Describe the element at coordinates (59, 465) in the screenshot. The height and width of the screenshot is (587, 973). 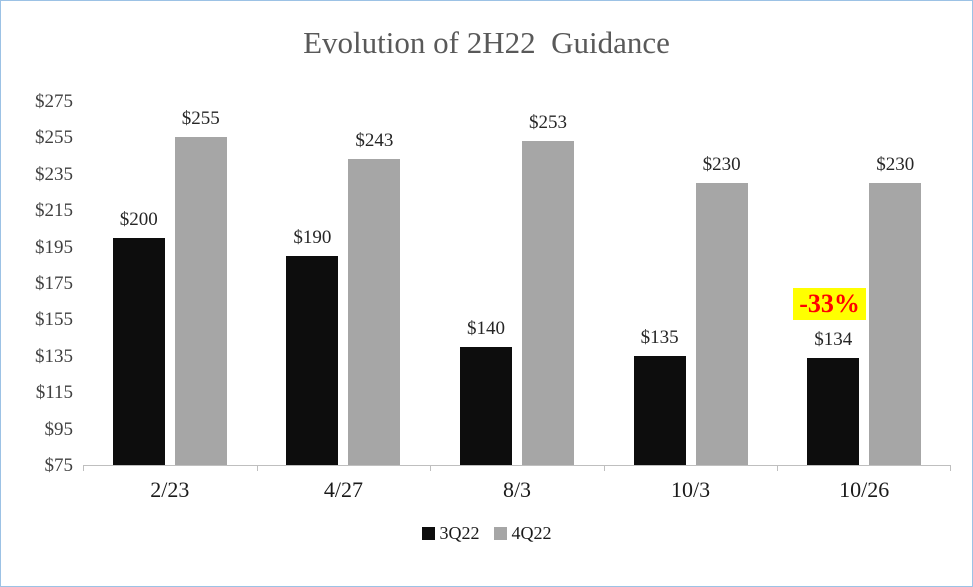
I see `y-tick-label: $75` at that location.